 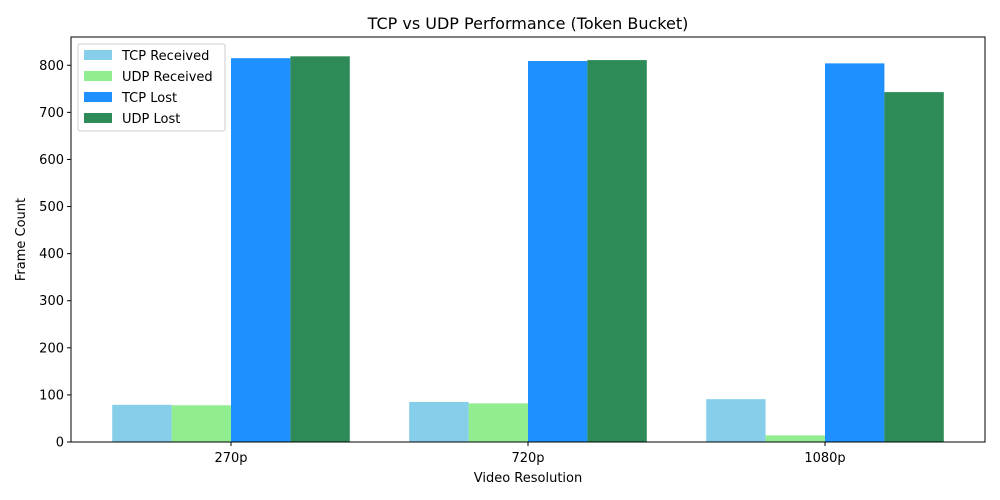 What do you see at coordinates (98, 118) in the screenshot?
I see `legend-swatch-udp-lost` at bounding box center [98, 118].